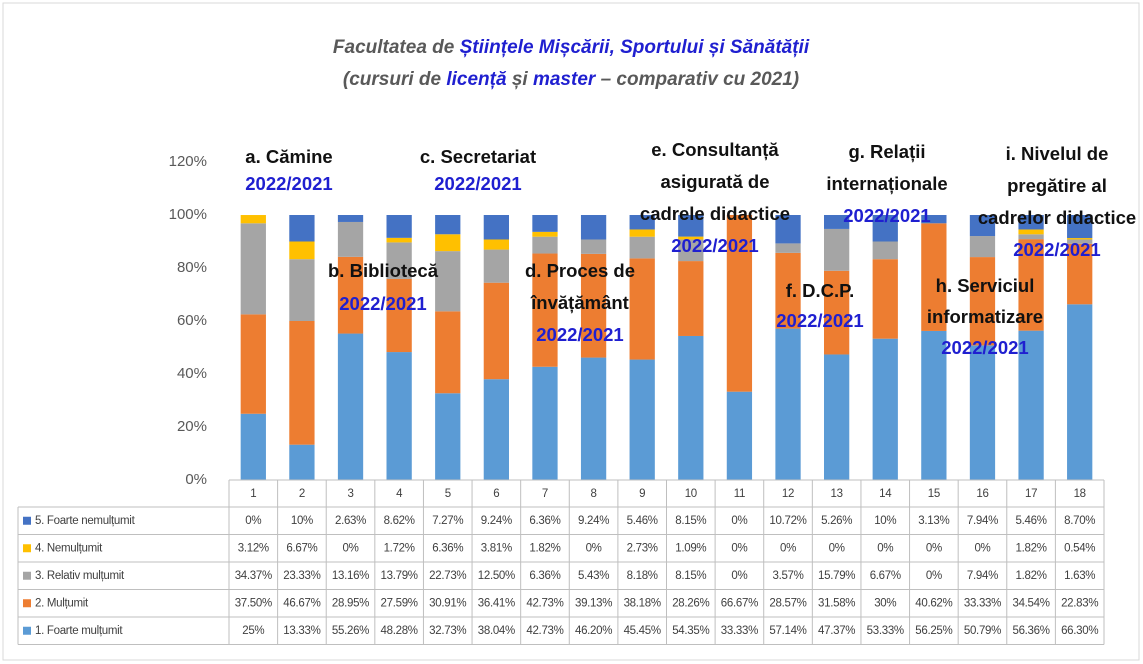  I want to click on y-tick-label: 80%, so click(192, 267).